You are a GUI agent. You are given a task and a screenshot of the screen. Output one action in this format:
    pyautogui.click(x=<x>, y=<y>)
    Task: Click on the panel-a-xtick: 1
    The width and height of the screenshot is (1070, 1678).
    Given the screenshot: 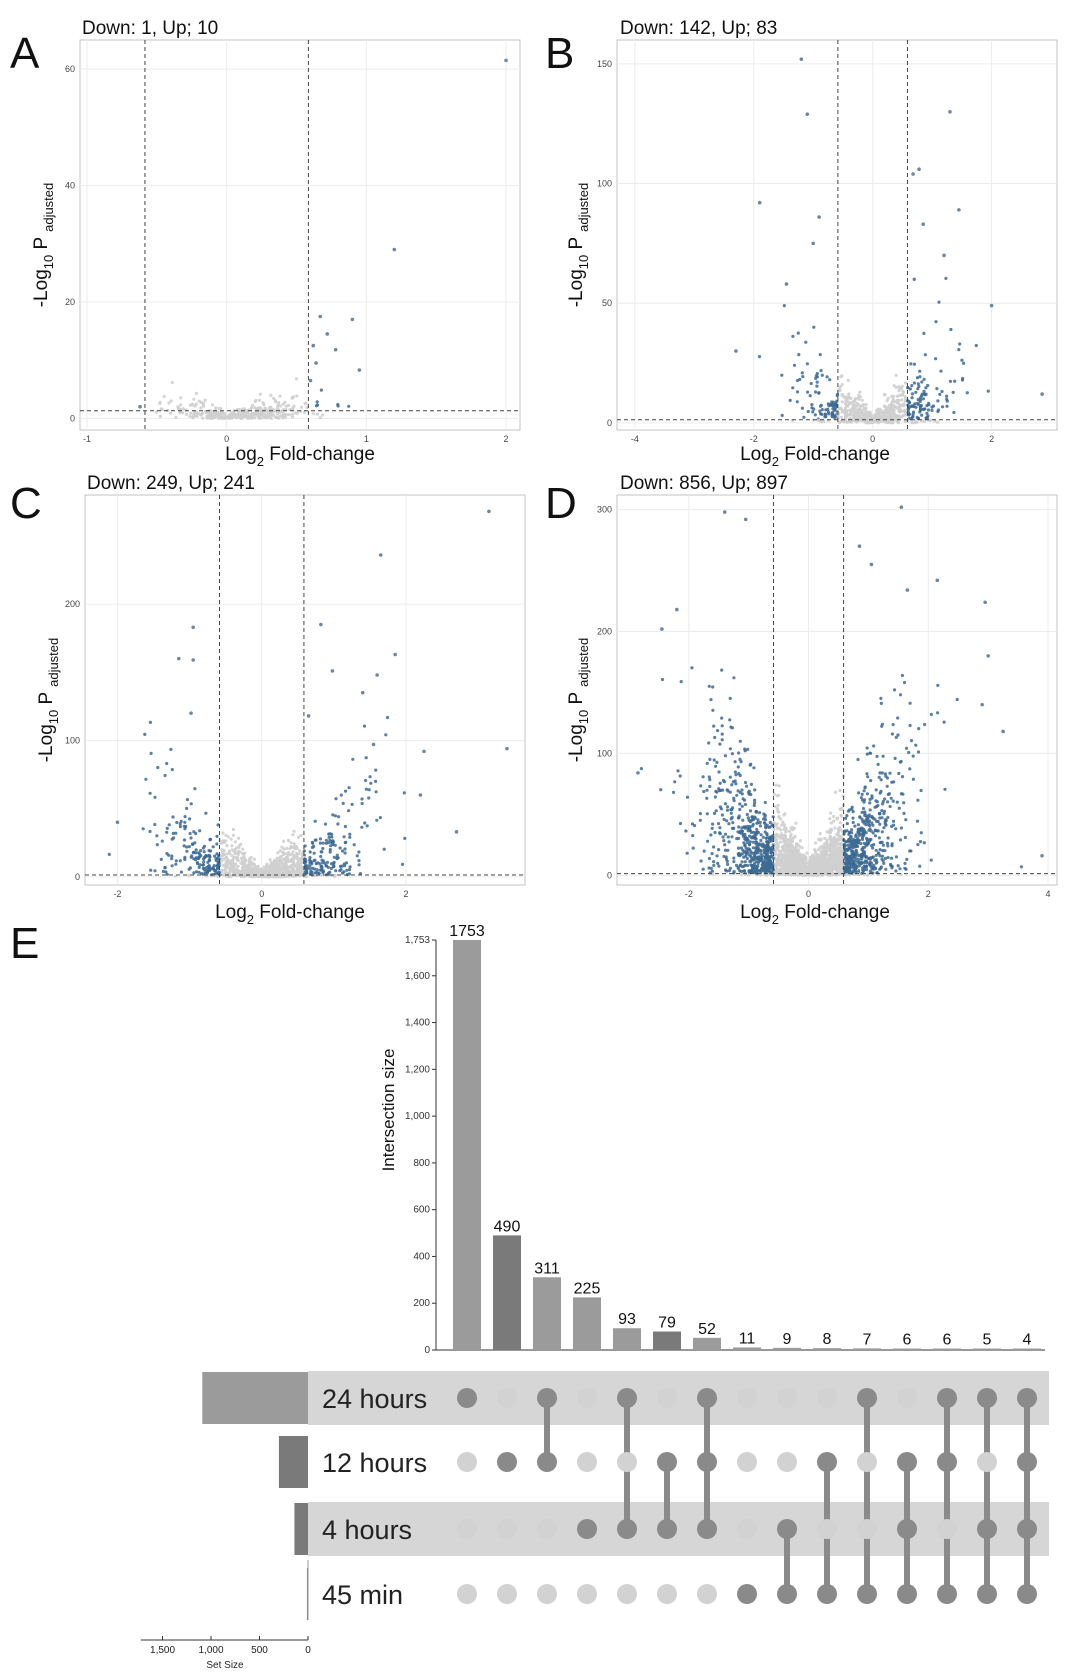 What is the action you would take?
    pyautogui.click(x=366, y=439)
    